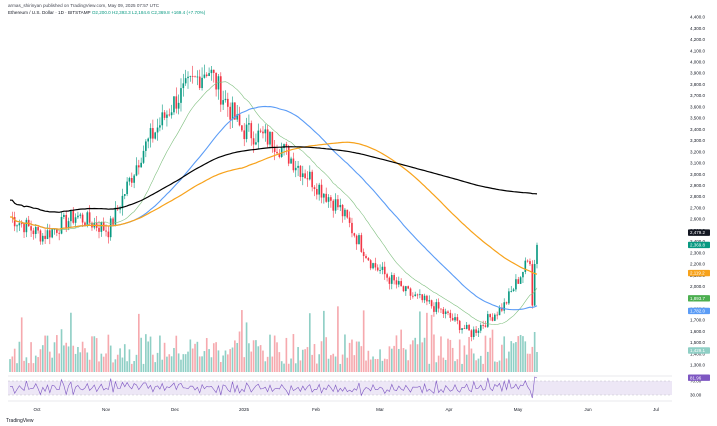  I want to click on y-tick-label: 3,400.0, so click(698, 129).